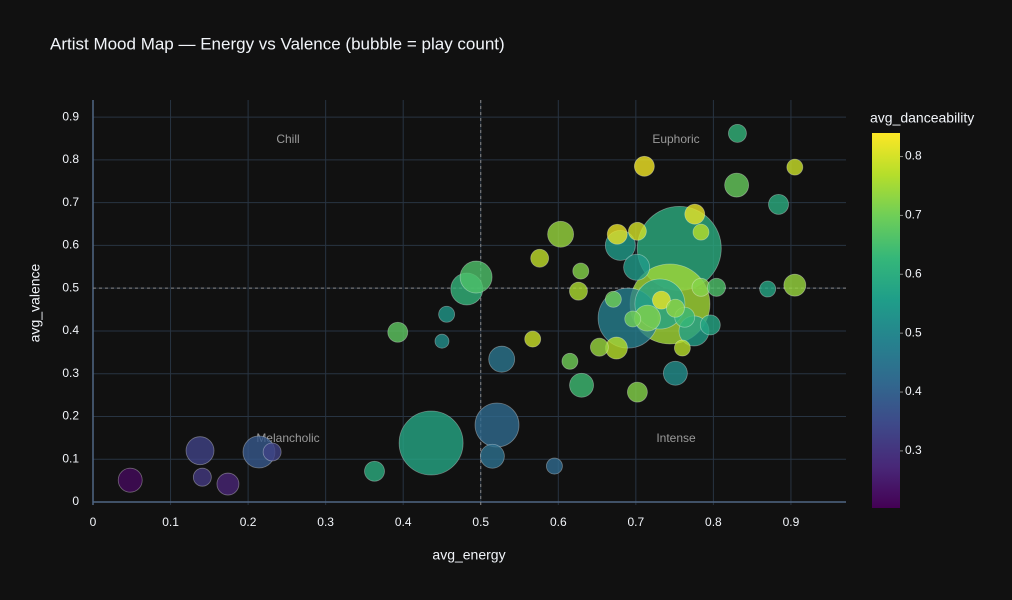 The height and width of the screenshot is (600, 1012). What do you see at coordinates (70, 202) in the screenshot?
I see `y-tick-label: 0.7` at bounding box center [70, 202].